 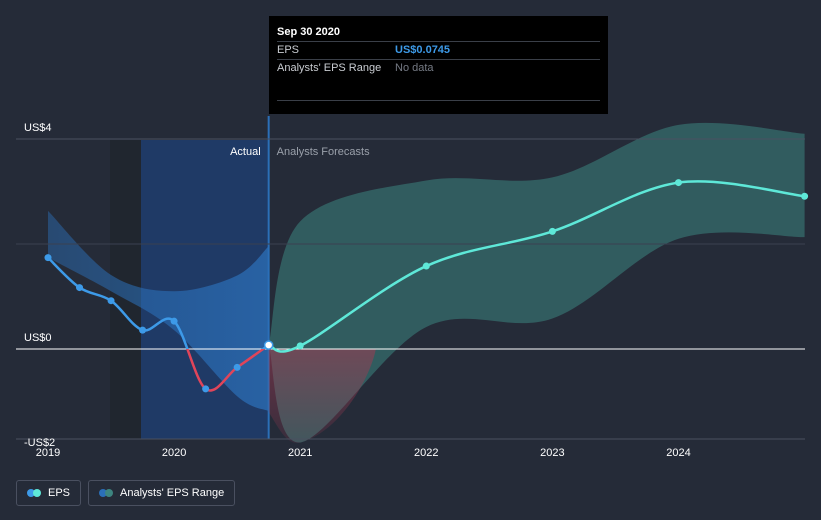 I want to click on tooltip-range-label: Analysts' EPS Range, so click(x=329, y=68).